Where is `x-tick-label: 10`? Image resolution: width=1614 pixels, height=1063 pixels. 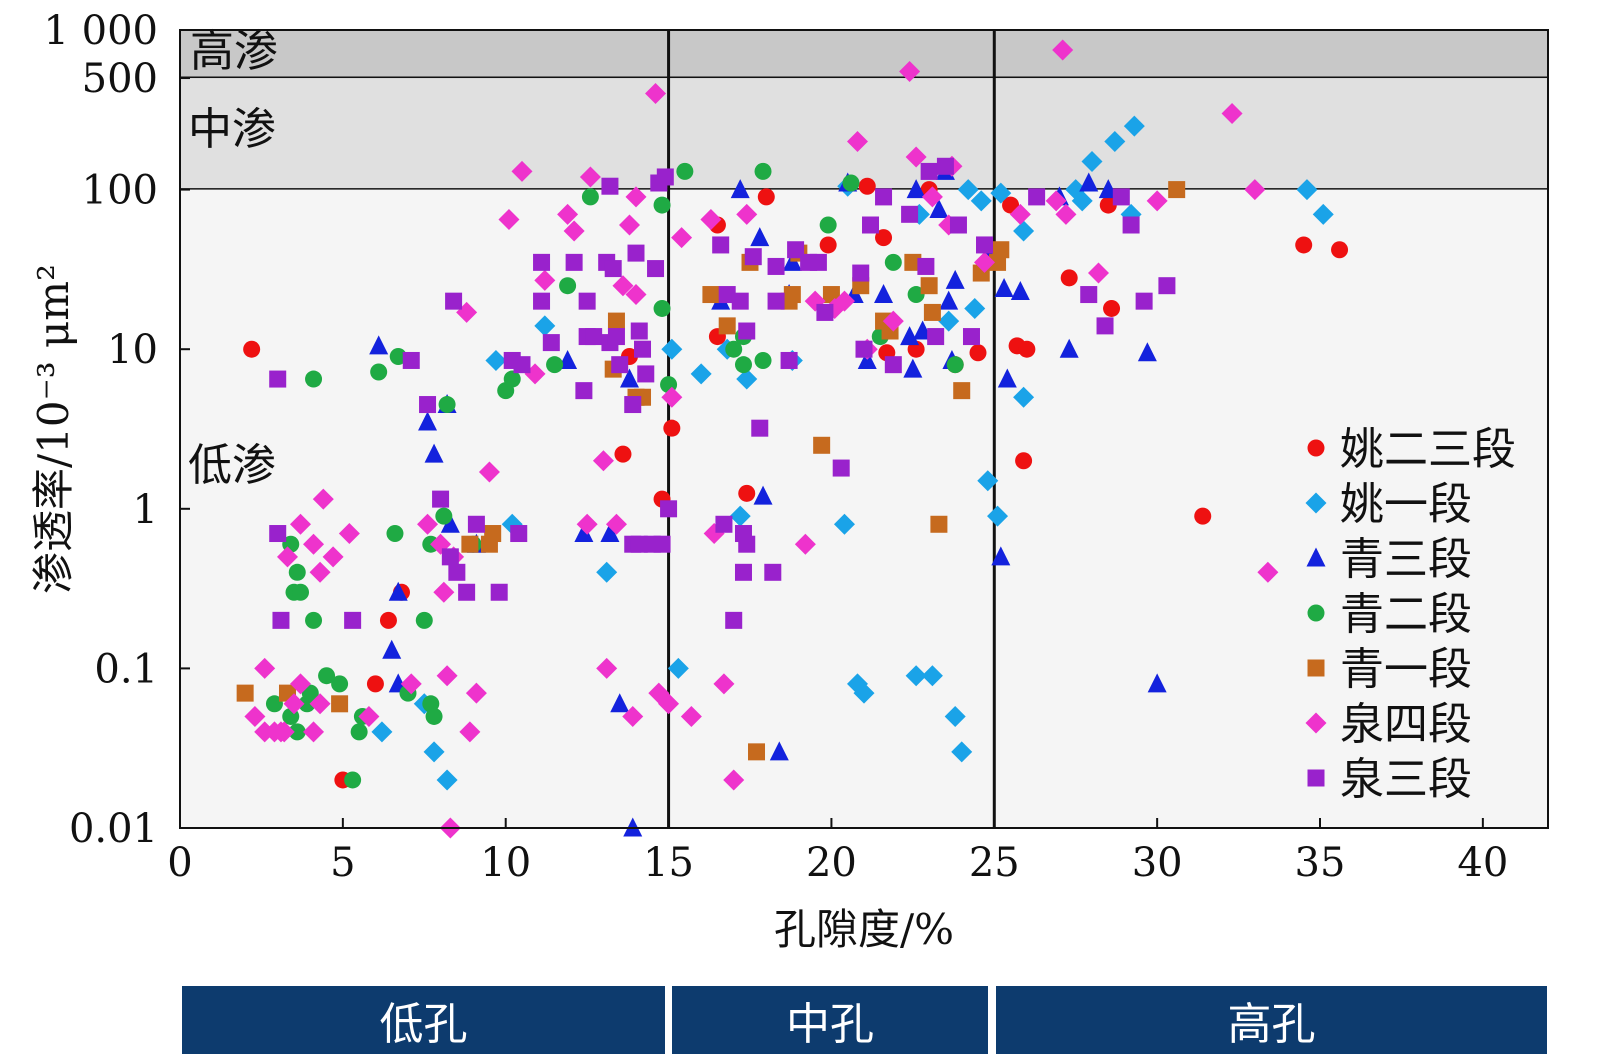 x-tick-label: 10 is located at coordinates (505, 863).